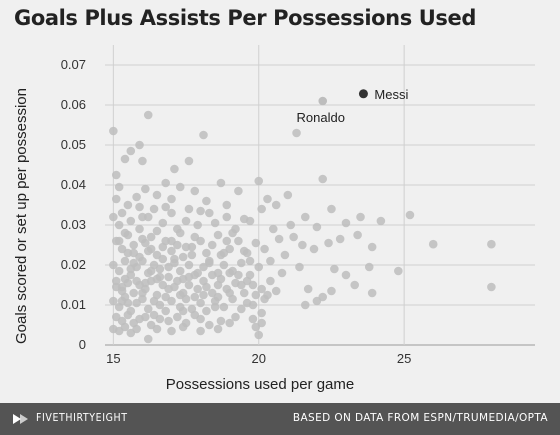 Image resolution: width=560 pixels, height=435 pixels. I want to click on x-axis-label: Possessions used per game, so click(260, 384).